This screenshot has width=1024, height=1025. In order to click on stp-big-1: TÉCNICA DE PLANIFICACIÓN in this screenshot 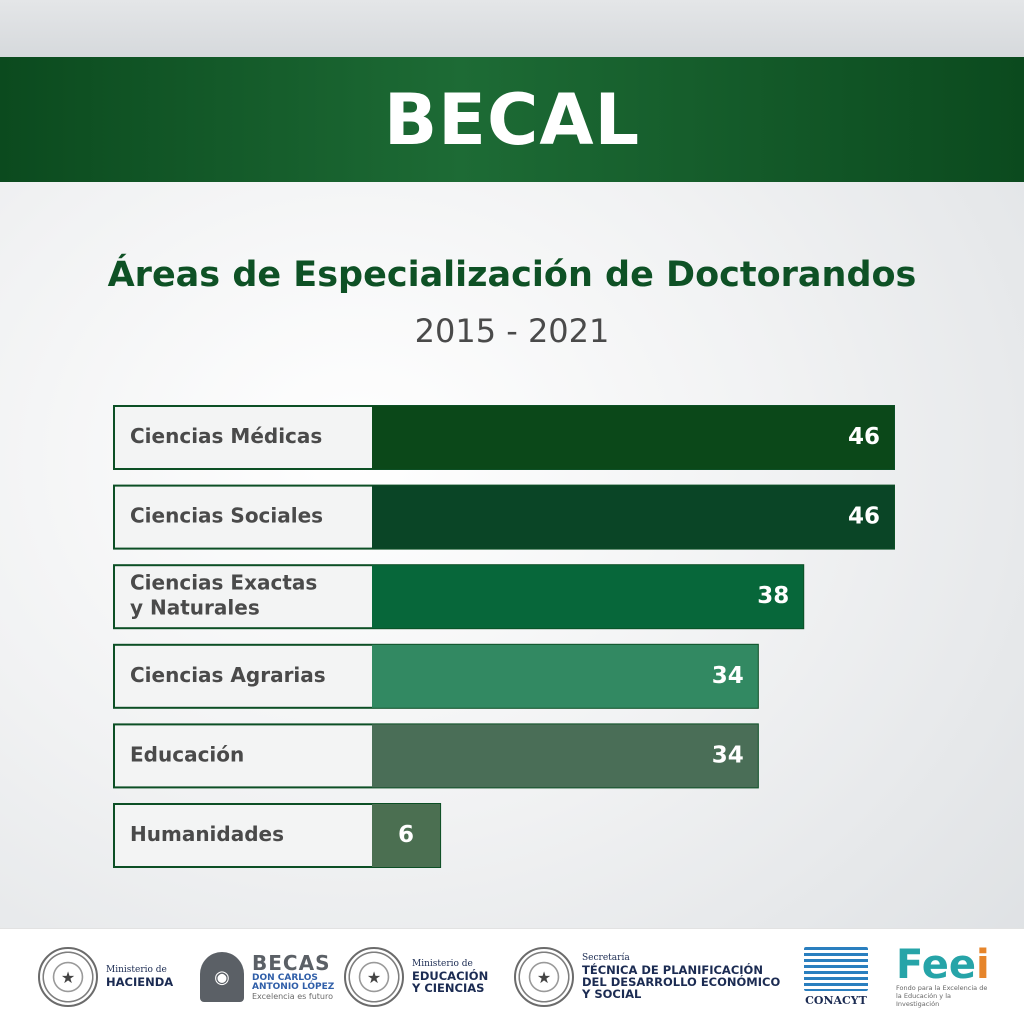, I will do `click(672, 969)`.